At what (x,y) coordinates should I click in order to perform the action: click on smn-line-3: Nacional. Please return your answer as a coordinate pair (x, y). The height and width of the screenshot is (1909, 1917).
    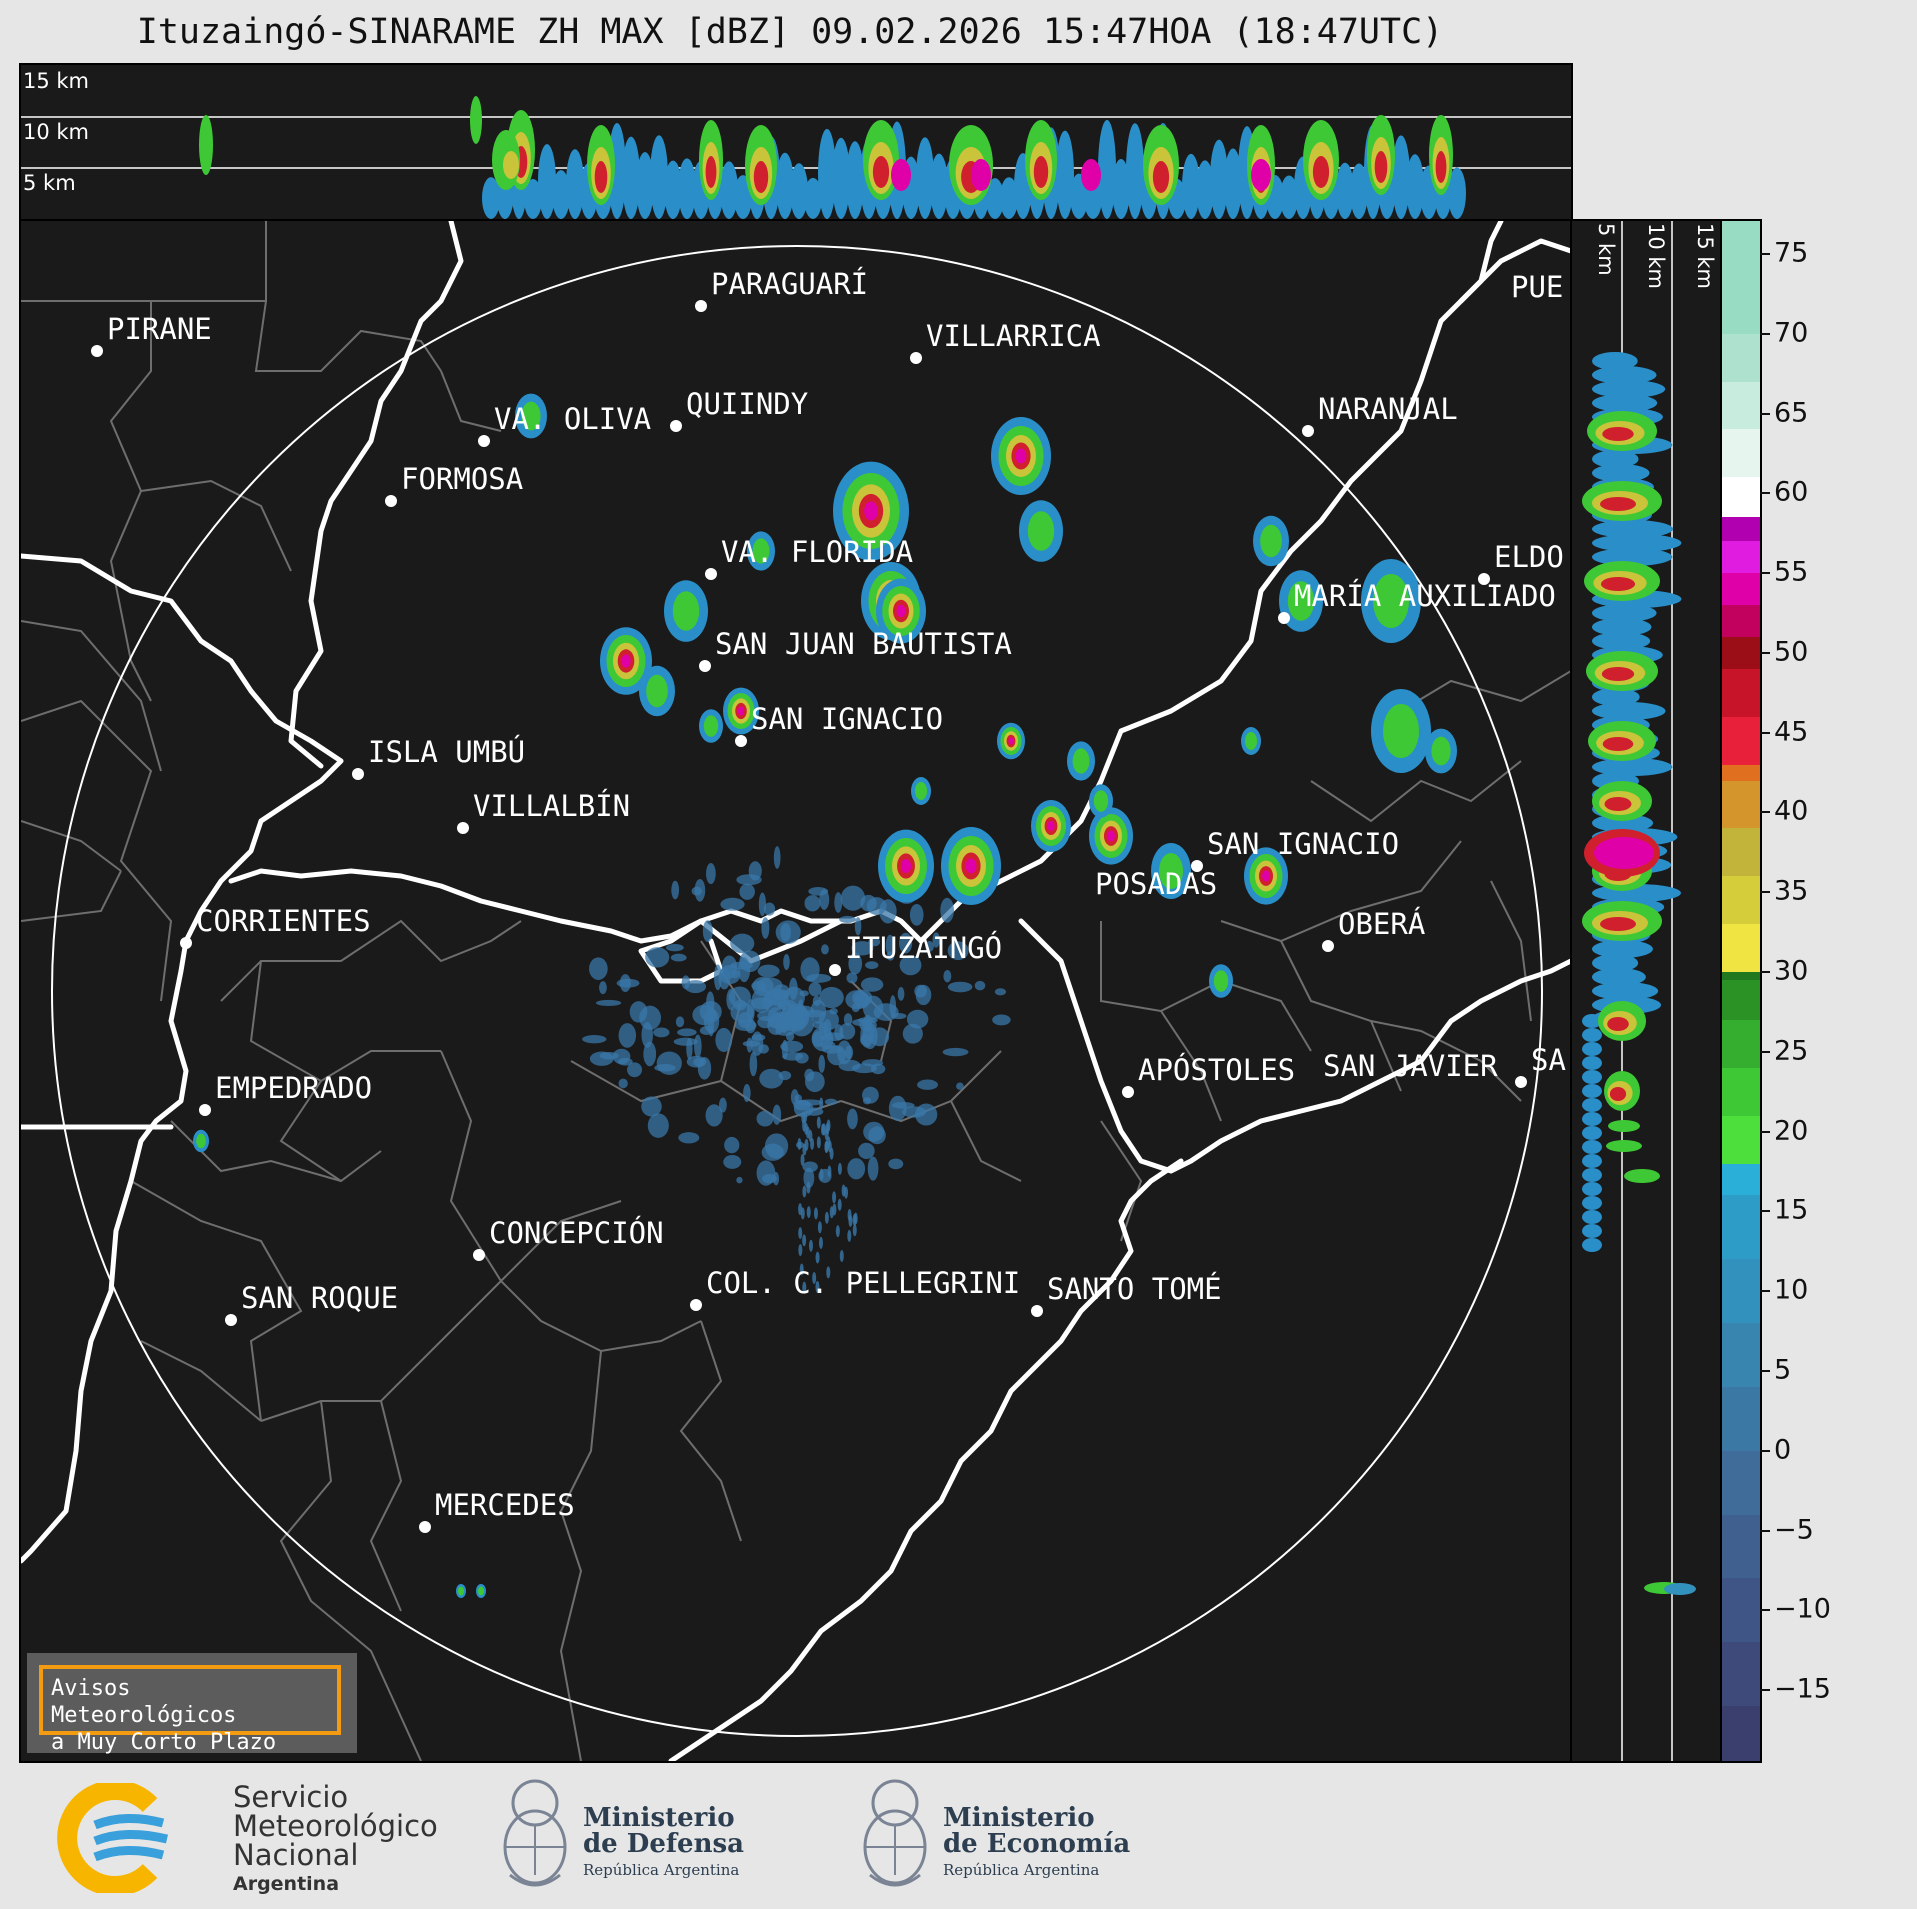
    Looking at the image, I should click on (296, 1855).